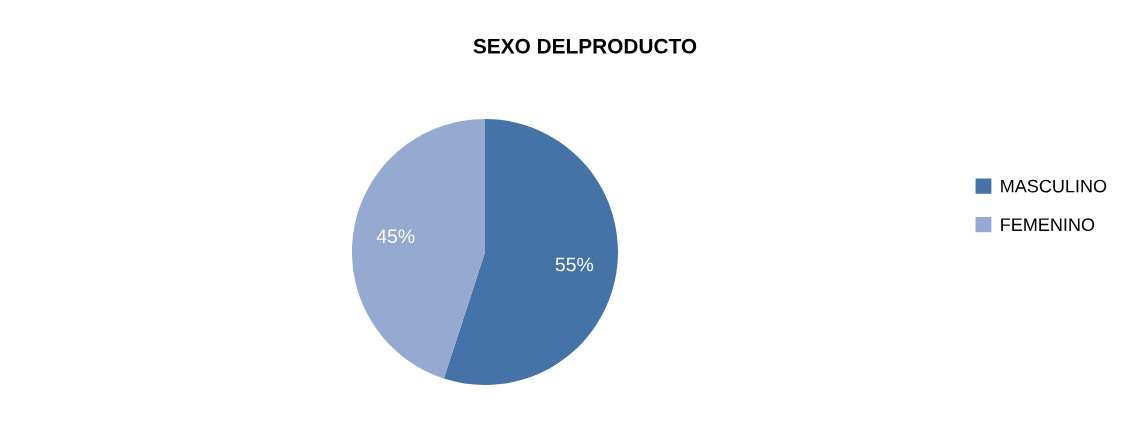 Image resolution: width=1147 pixels, height=431 pixels. Describe the element at coordinates (395, 236) in the screenshot. I see `data-label: 45%` at that location.